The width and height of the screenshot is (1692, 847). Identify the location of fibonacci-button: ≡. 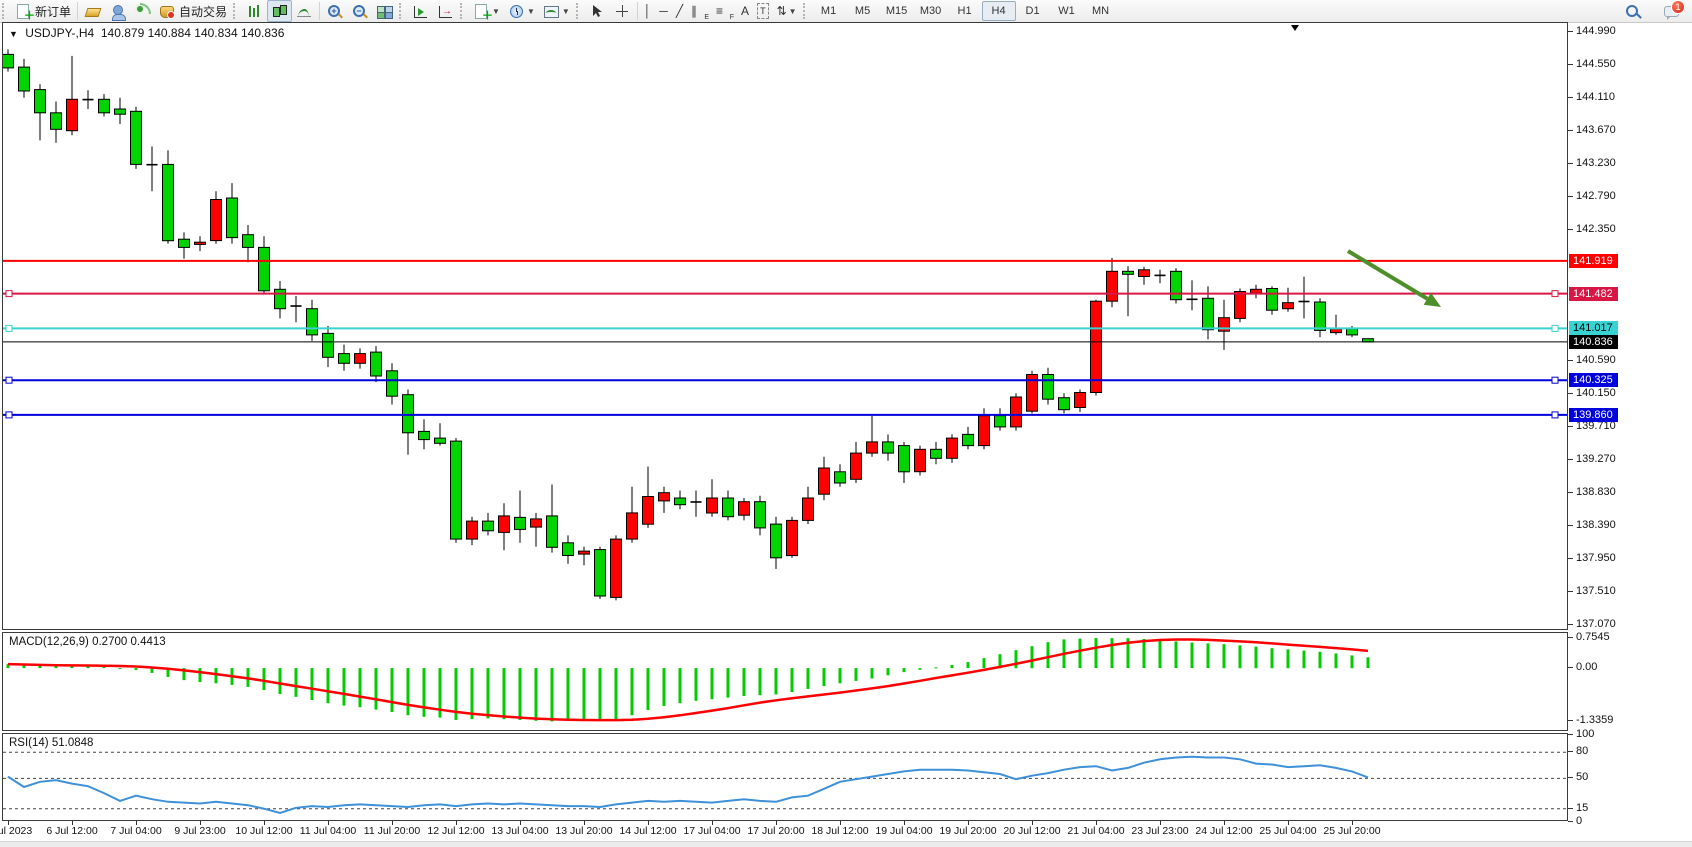
(724, 11).